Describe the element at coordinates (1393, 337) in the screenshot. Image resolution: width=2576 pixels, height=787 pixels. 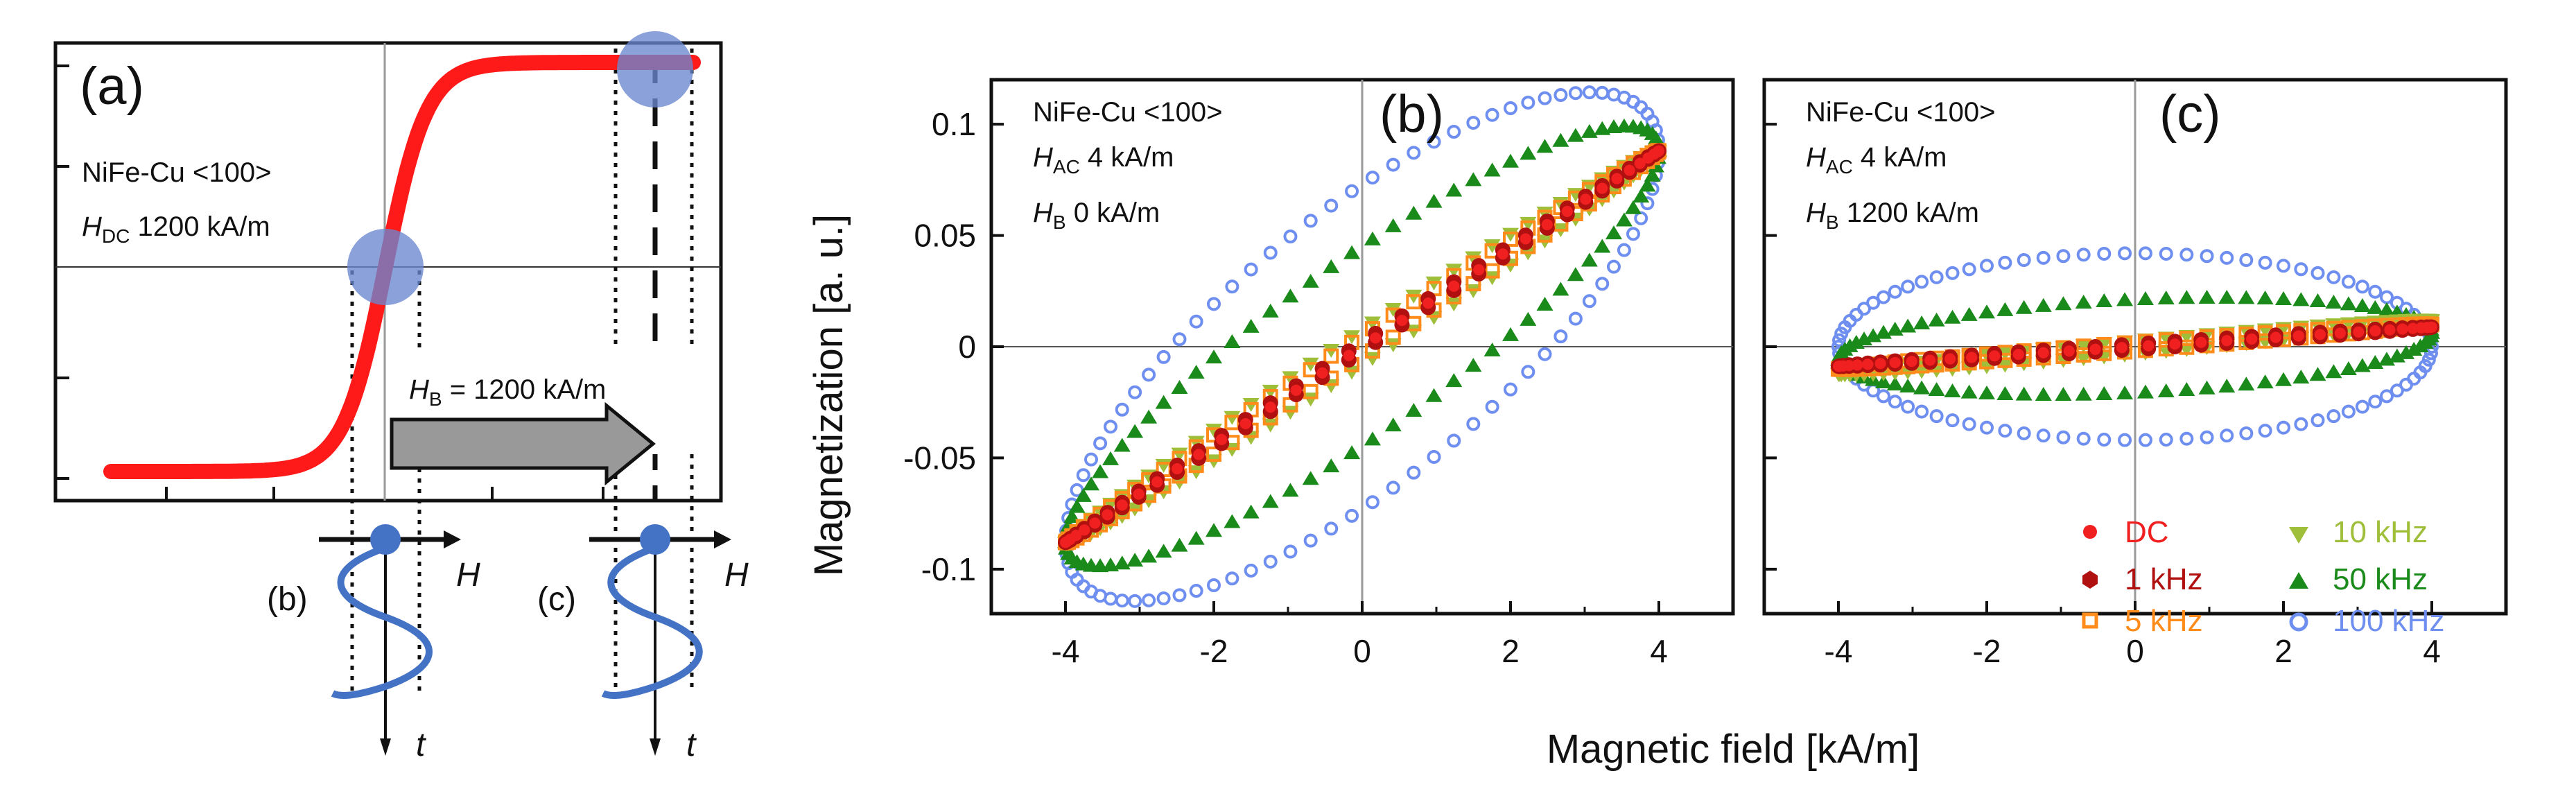
I see `point-5khz` at that location.